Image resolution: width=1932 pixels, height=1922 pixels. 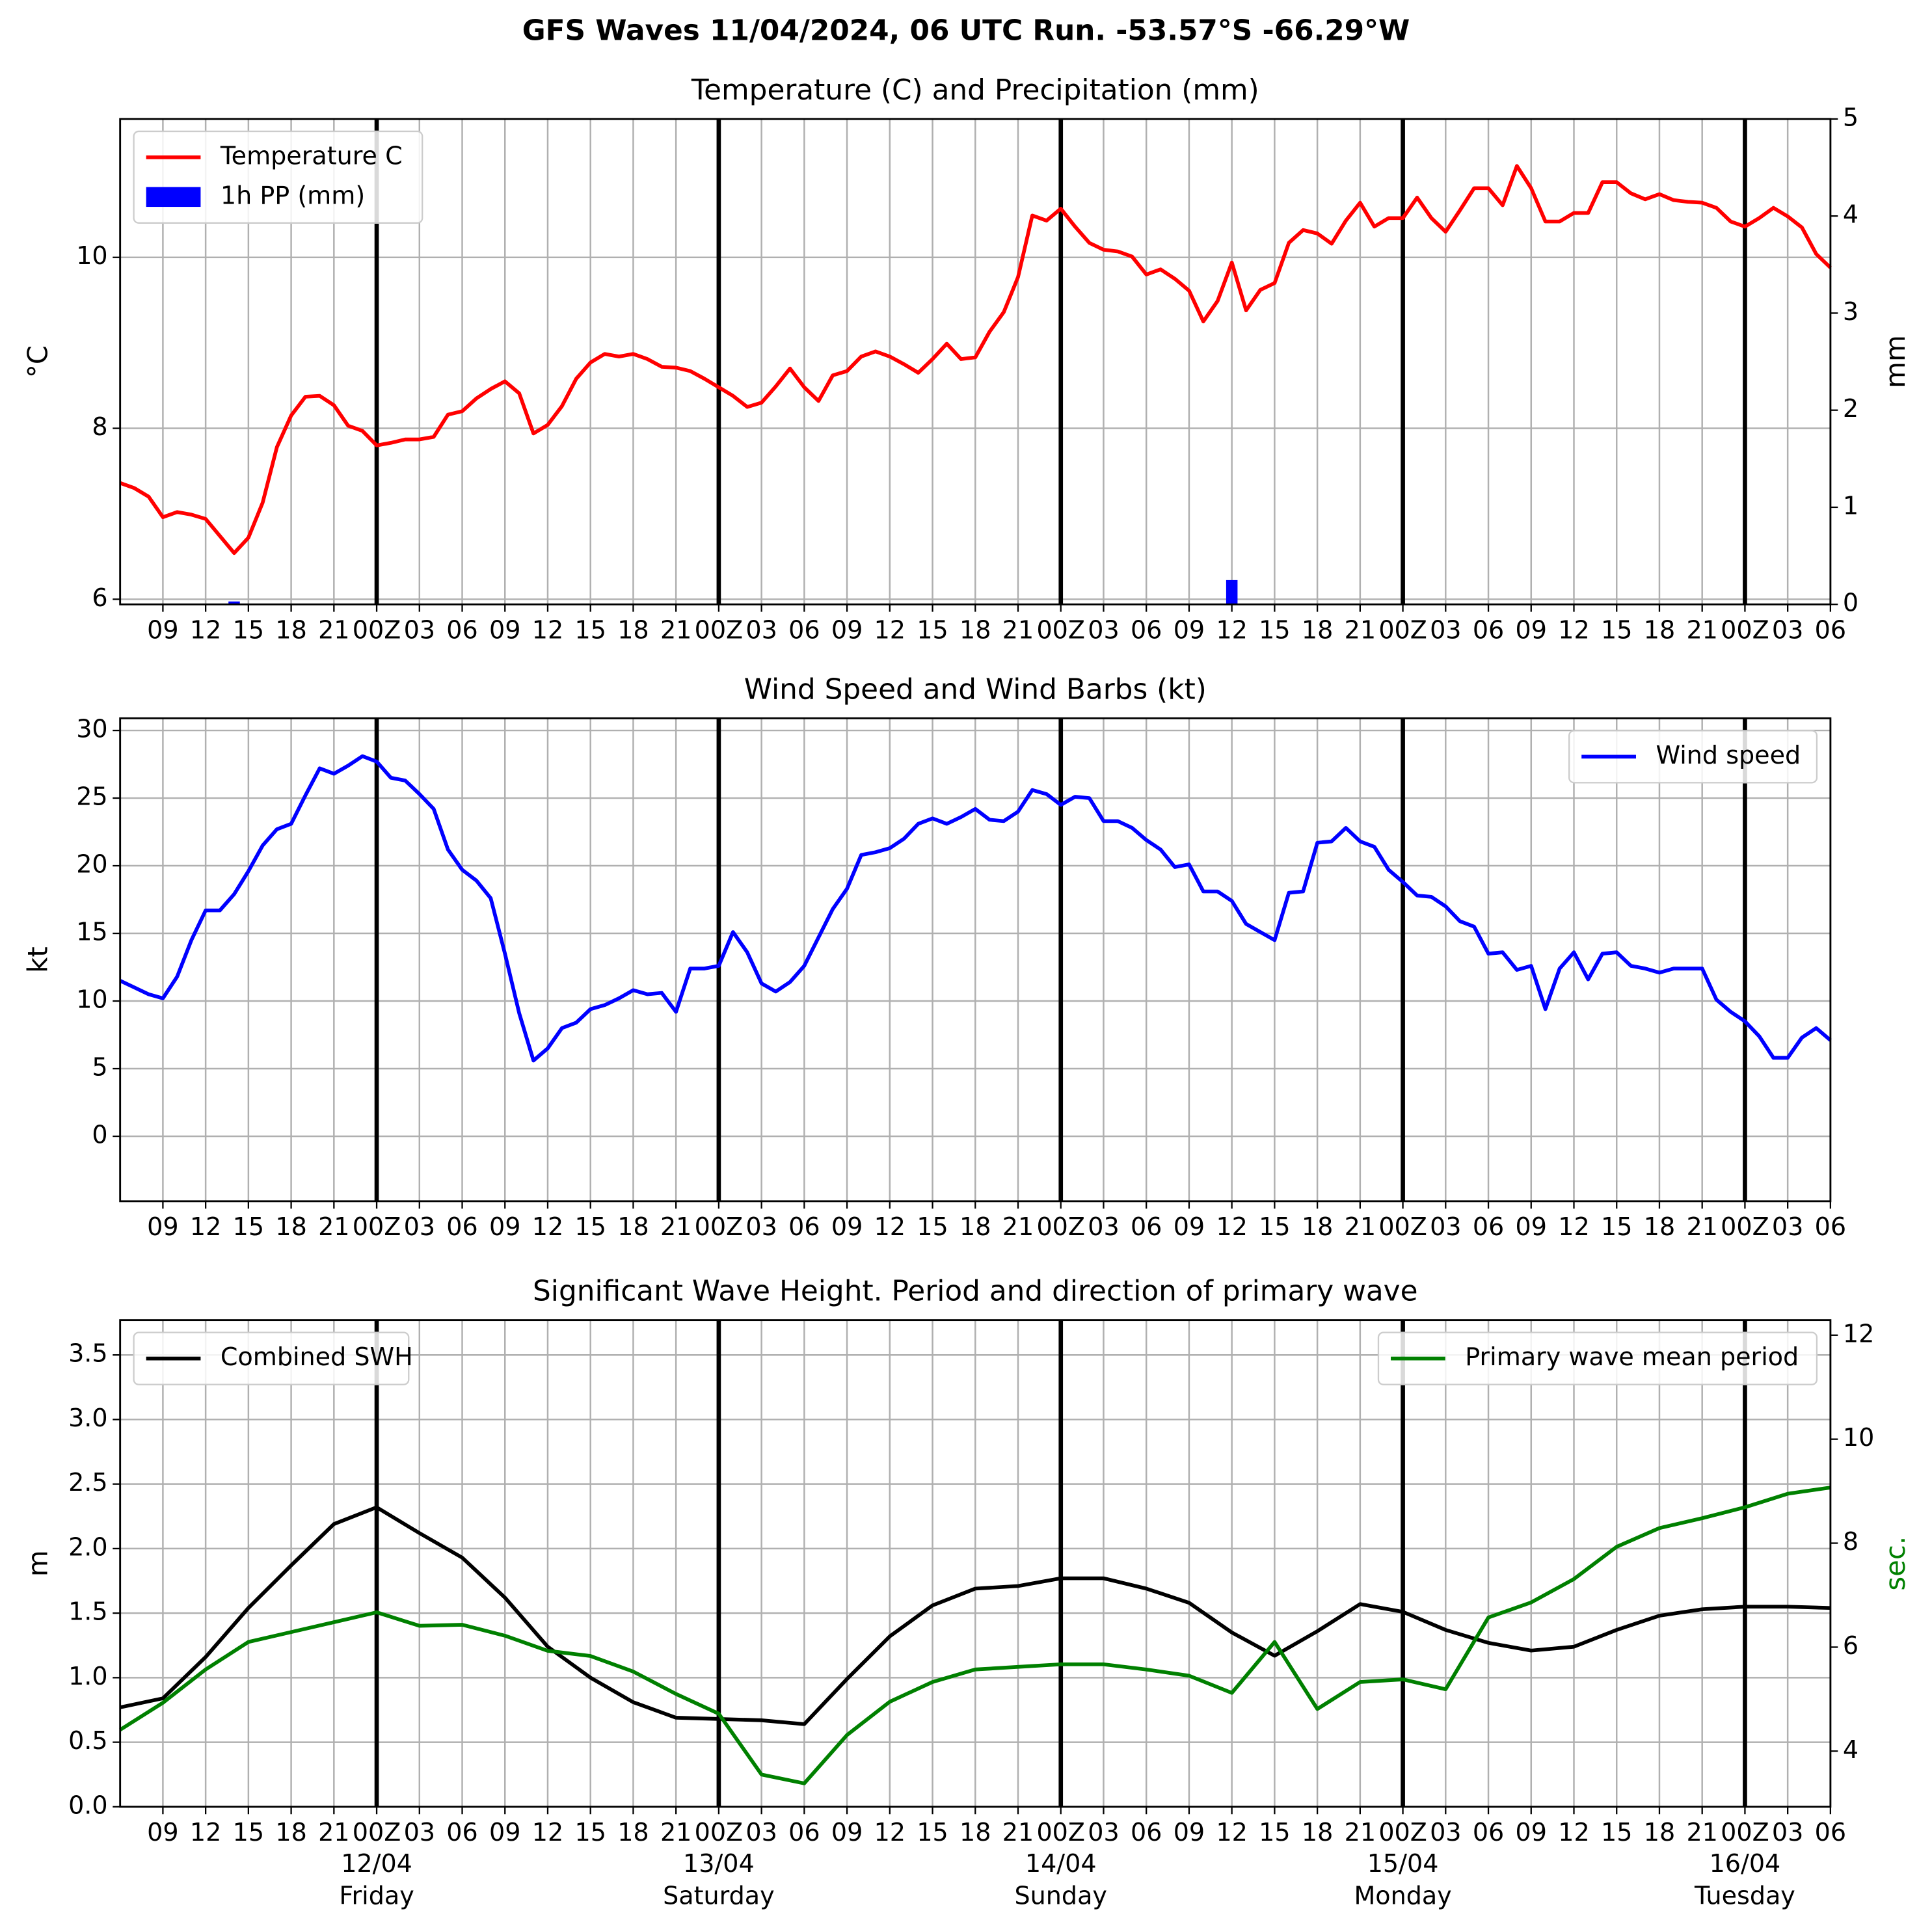 What do you see at coordinates (1745, 1863) in the screenshot?
I see `date-label: 16/04` at bounding box center [1745, 1863].